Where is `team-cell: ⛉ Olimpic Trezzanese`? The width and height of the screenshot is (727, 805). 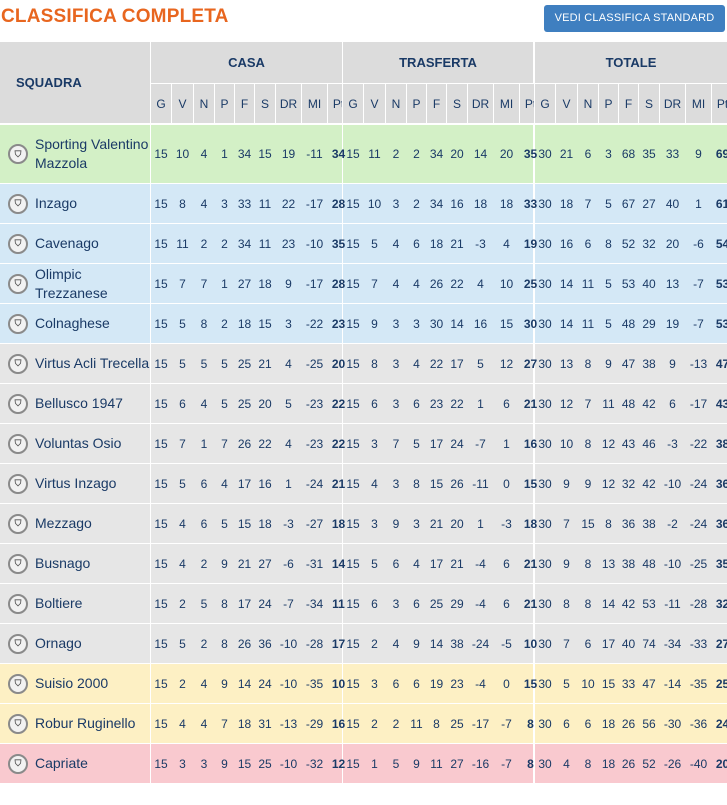
team-cell: ⛉ Olimpic Trezzanese is located at coordinates (75, 283).